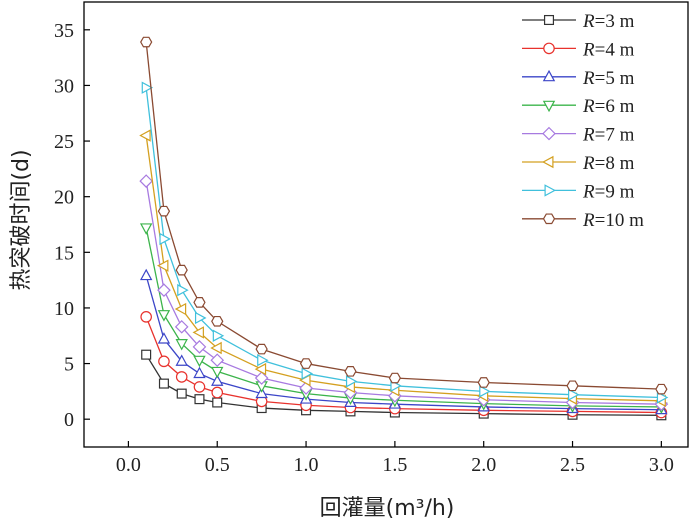 This screenshot has width=700, height=526. Describe the element at coordinates (578, 135) in the screenshot. I see `legend-item: R=7 m` at that location.